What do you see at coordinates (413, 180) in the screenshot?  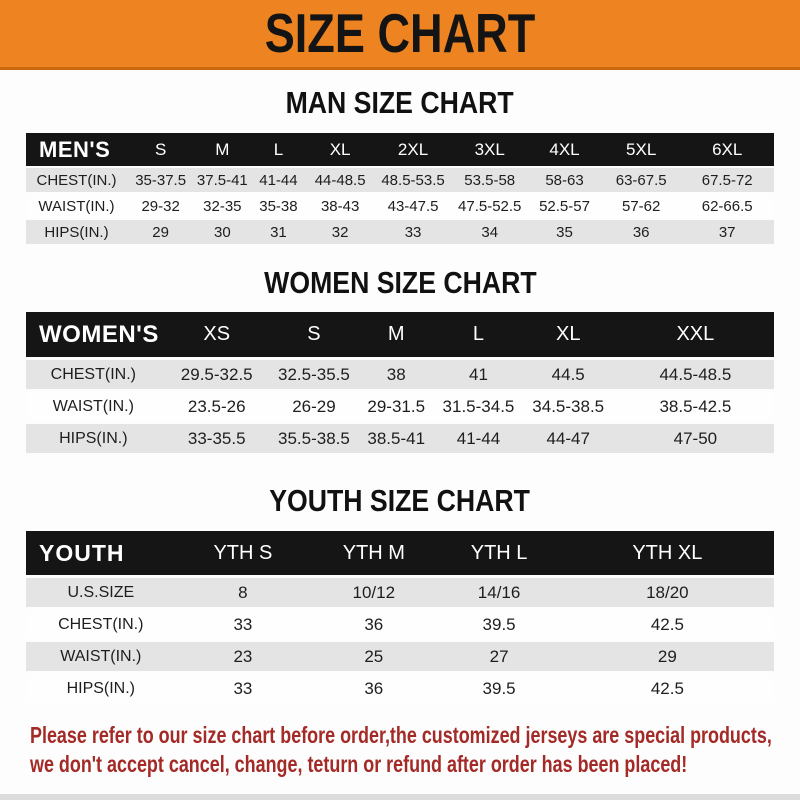 I see `size-cell: 48.5-53.5` at bounding box center [413, 180].